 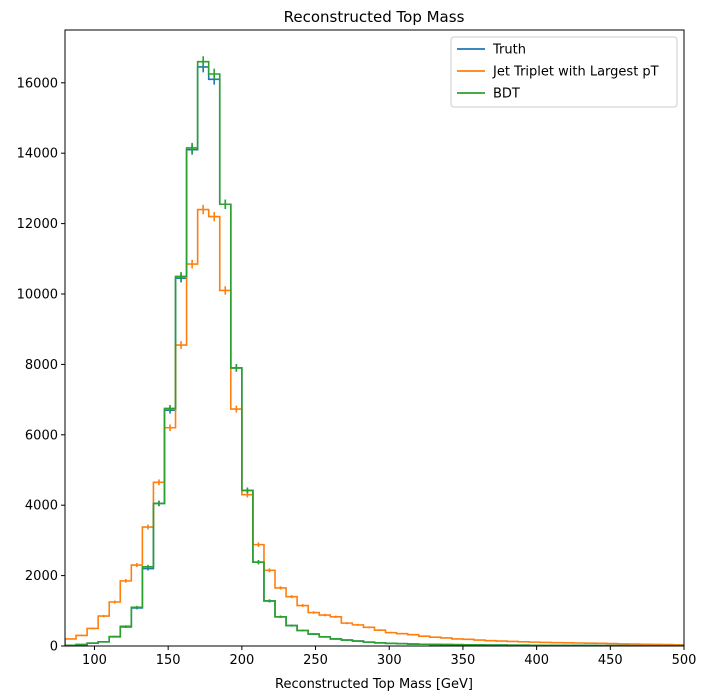 I want to click on x-tick-label: 200, so click(x=241, y=660).